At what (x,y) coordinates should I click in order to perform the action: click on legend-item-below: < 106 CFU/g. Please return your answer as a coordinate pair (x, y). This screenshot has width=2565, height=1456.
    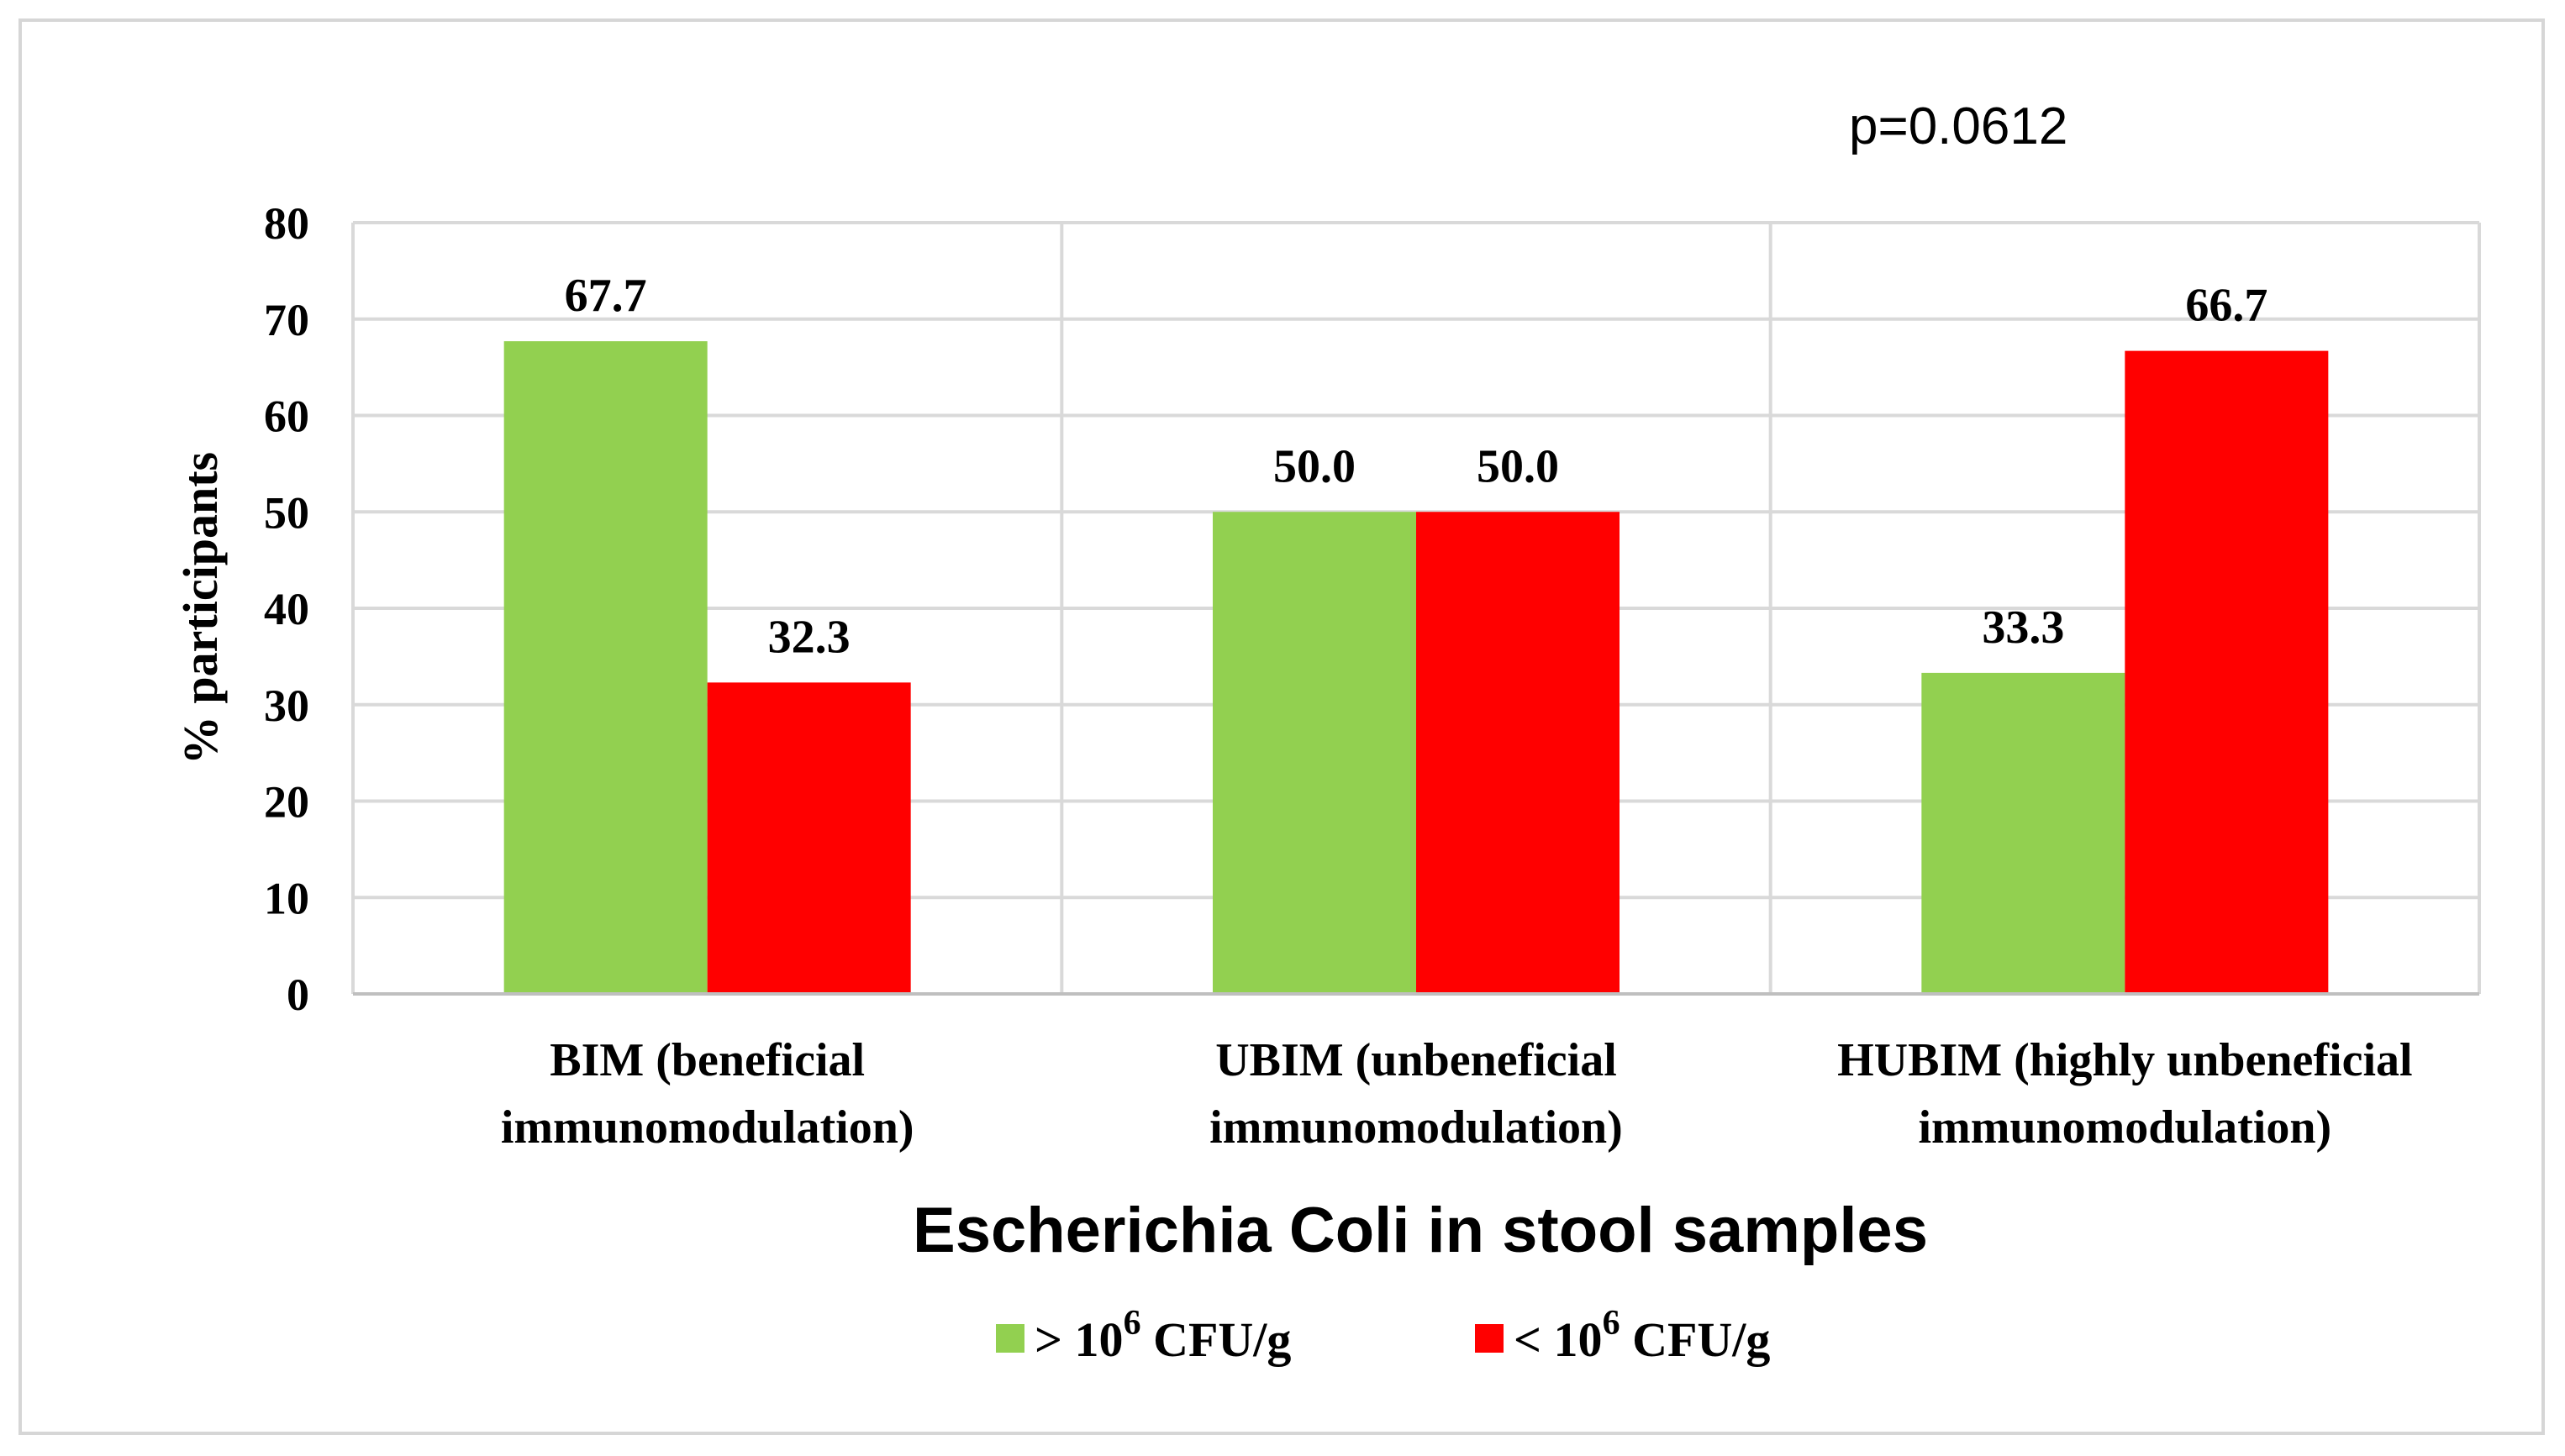
    Looking at the image, I should click on (1622, 1335).